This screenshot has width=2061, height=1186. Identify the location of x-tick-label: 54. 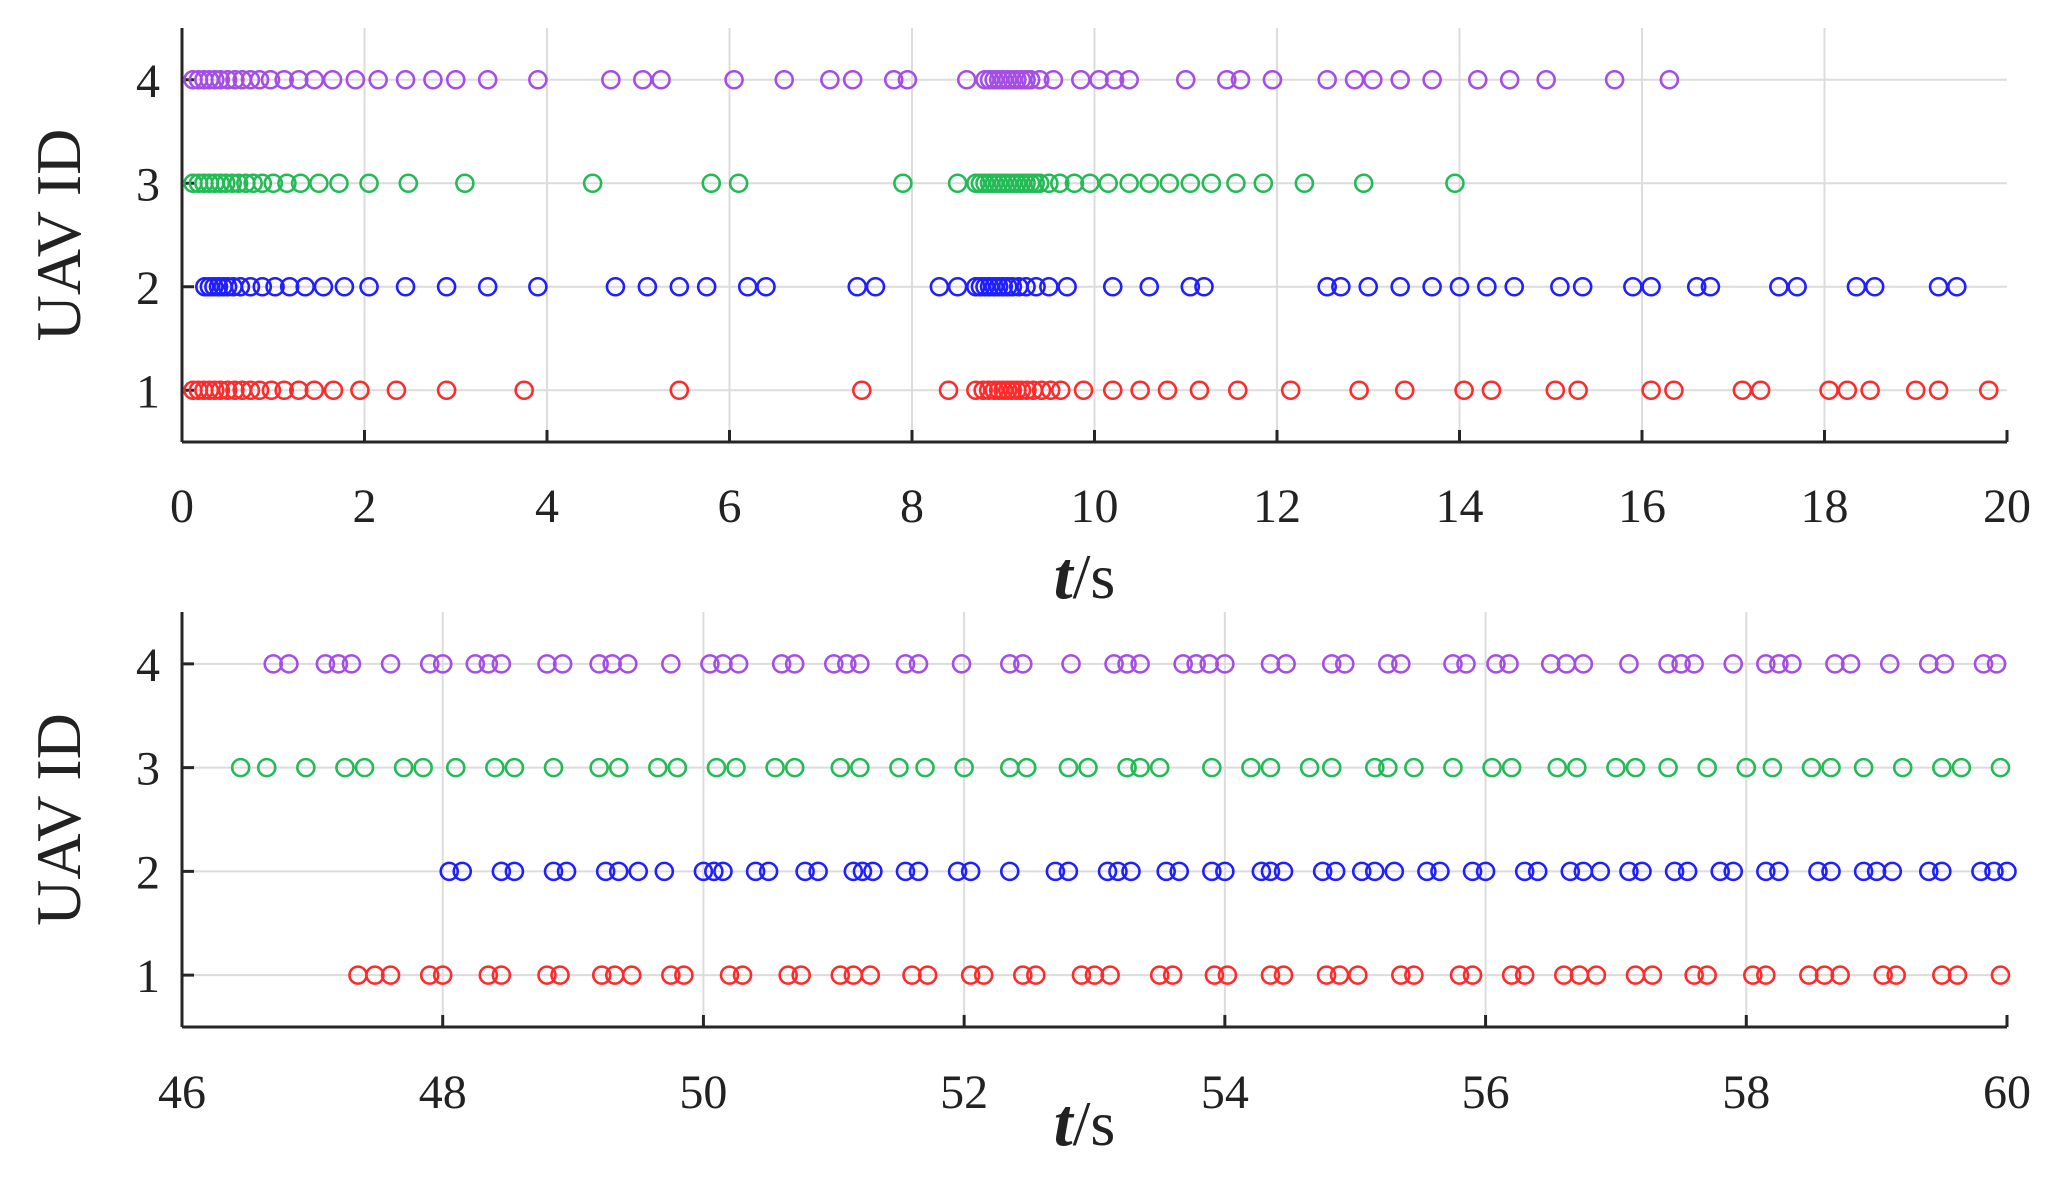
(1225, 1092).